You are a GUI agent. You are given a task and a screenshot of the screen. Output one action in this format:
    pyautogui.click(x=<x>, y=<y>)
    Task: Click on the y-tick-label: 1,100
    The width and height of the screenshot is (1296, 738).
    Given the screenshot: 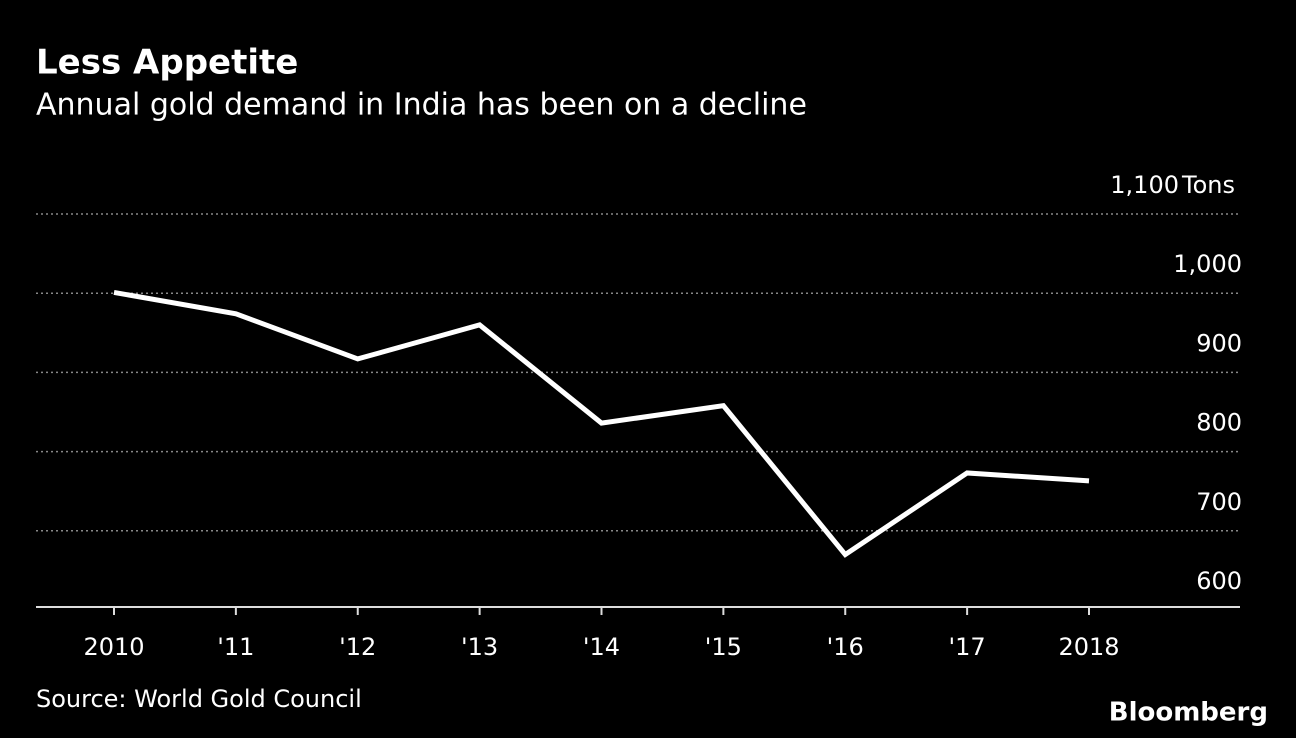 What is the action you would take?
    pyautogui.click(x=1144, y=185)
    